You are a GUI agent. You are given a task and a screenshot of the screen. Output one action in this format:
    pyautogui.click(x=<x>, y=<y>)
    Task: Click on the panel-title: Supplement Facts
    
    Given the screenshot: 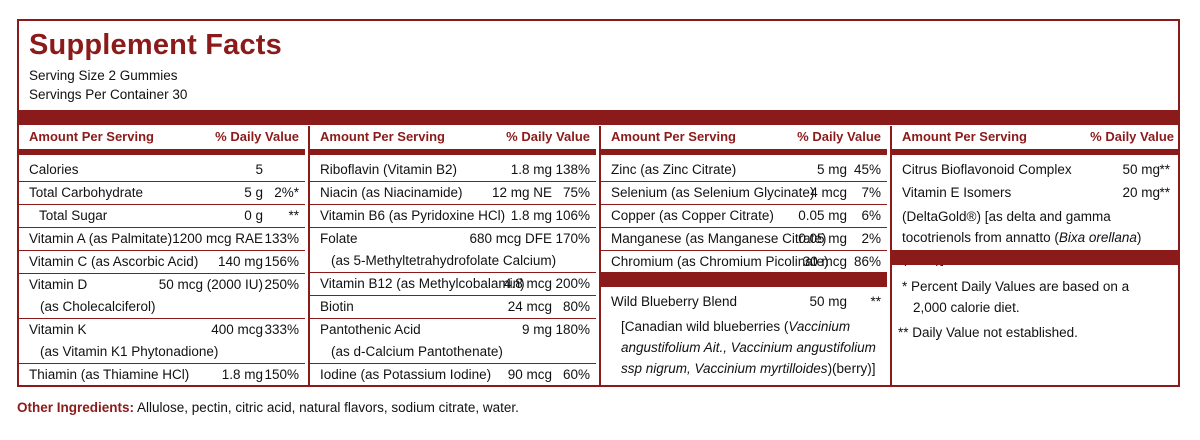 What is the action you would take?
    pyautogui.click(x=155, y=45)
    